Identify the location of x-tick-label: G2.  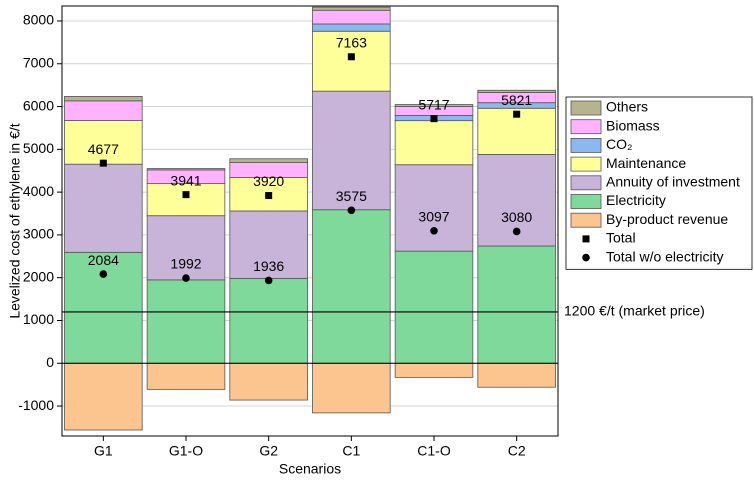
(268, 451).